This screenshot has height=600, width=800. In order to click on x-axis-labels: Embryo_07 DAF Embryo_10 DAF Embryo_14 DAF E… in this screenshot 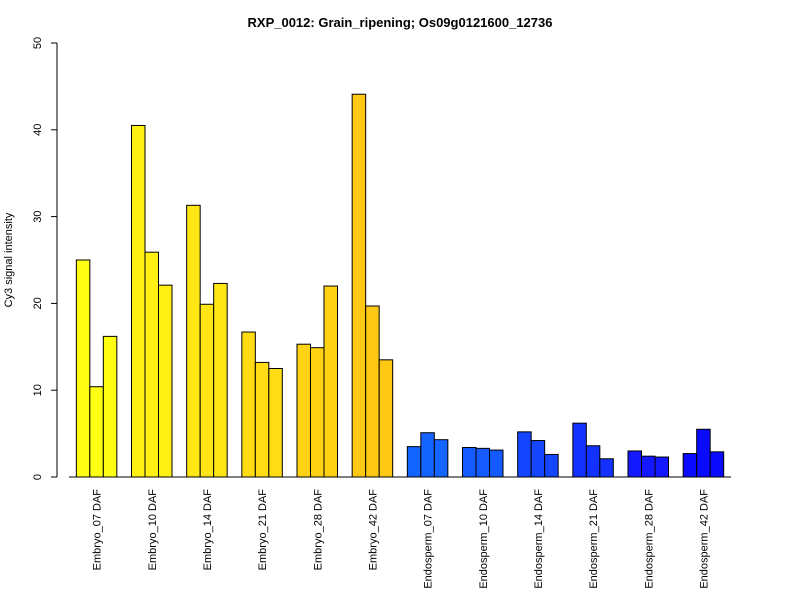, I will do `click(401, 539)`.